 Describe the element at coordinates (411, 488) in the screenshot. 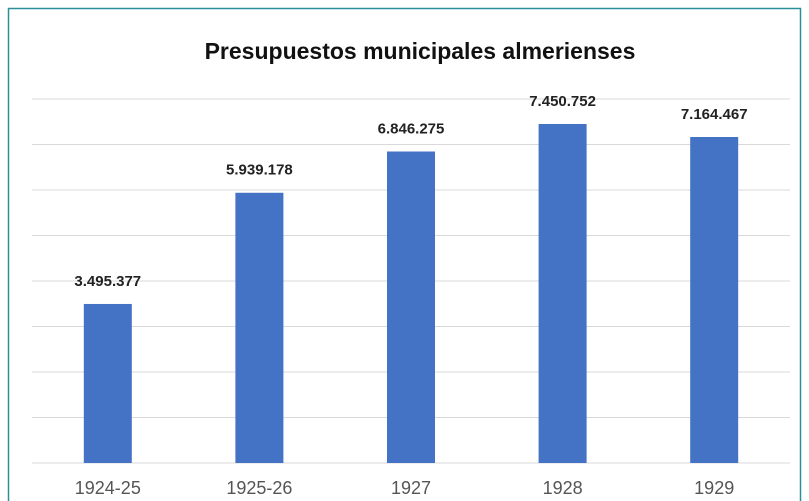

I see `x-tick-label: 1927` at that location.